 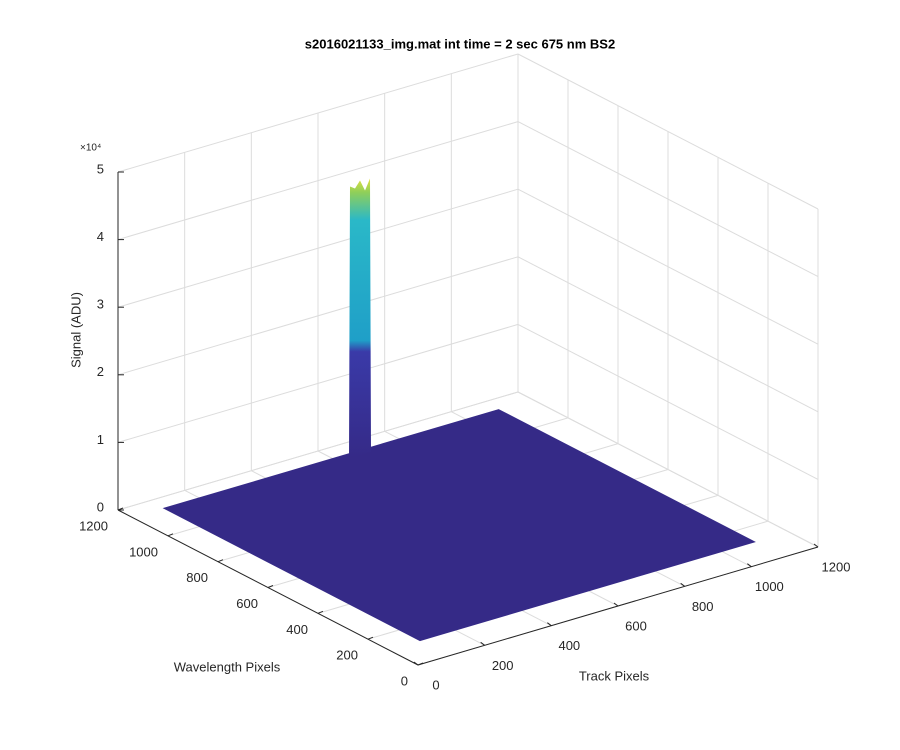 I want to click on x-tick-label: 400, so click(x=569, y=645).